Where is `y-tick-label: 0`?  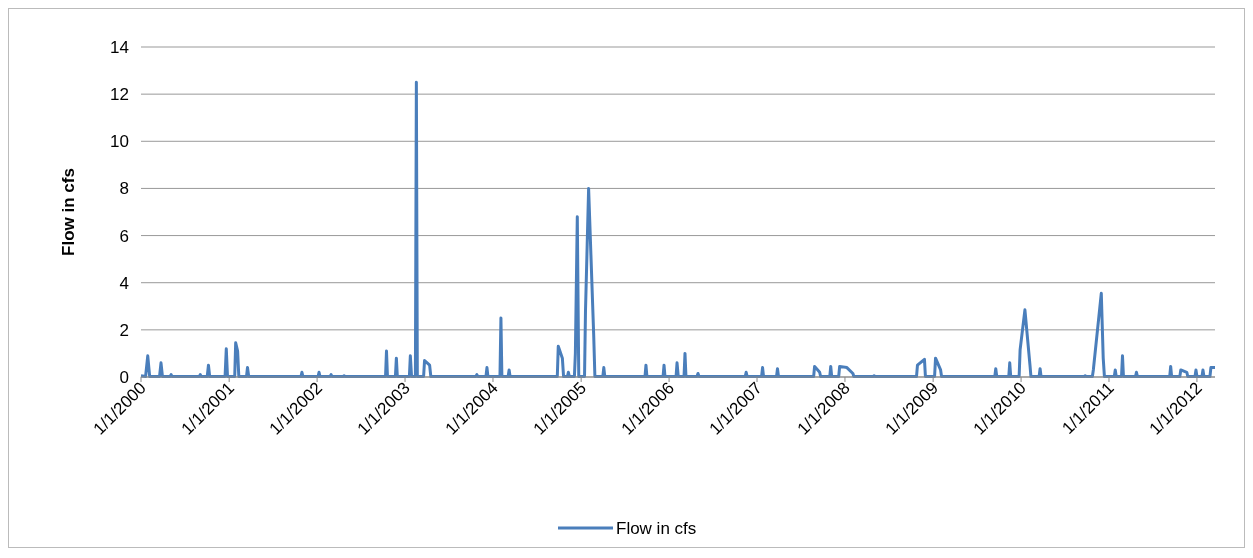 y-tick-label: 0 is located at coordinates (124, 377).